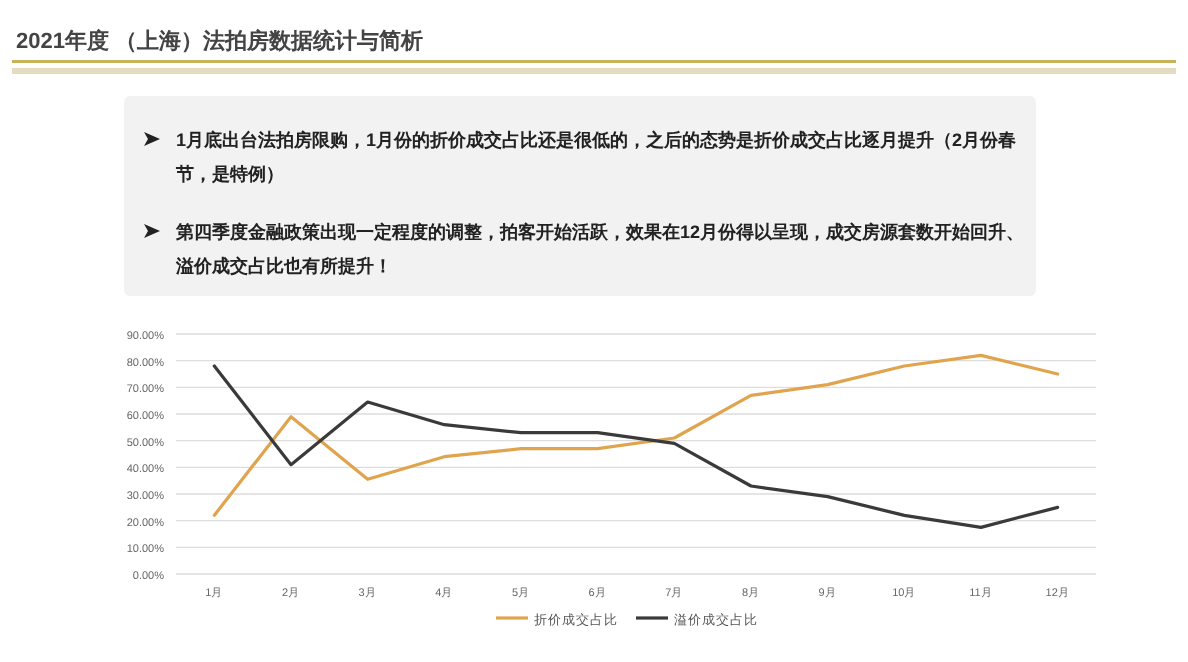  What do you see at coordinates (595, 157) in the screenshot?
I see `text: 1月底出台法拍房限购，1月份的折价成交占比还是很低的，之后的态势是折价成交占比逐月提升（2月份春节，是特例）` at bounding box center [595, 157].